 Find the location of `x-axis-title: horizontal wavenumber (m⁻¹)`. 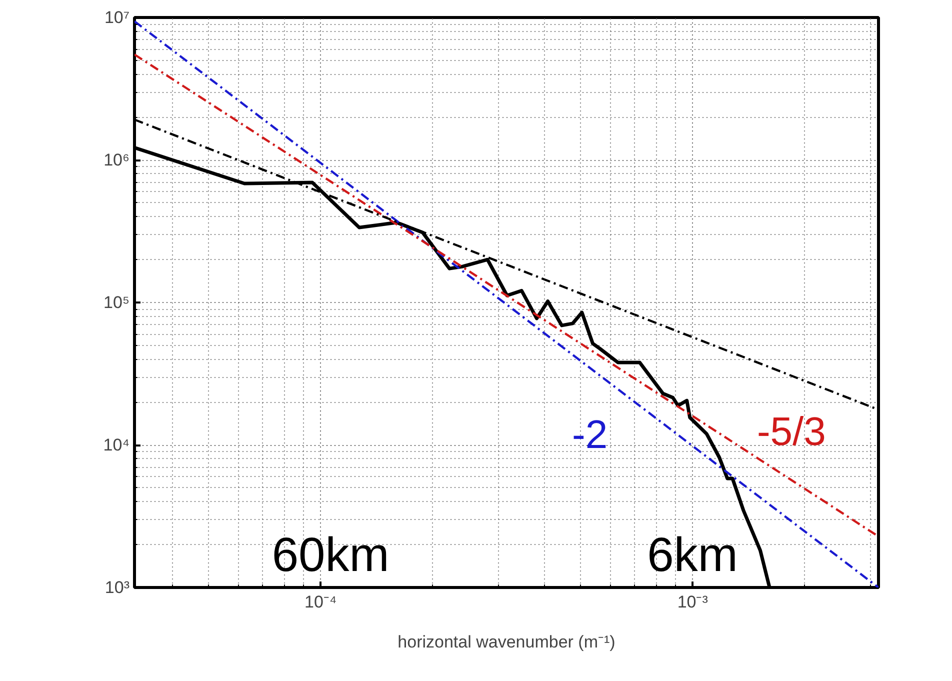

x-axis-title: horizontal wavenumber (m⁻¹) is located at coordinates (507, 642).